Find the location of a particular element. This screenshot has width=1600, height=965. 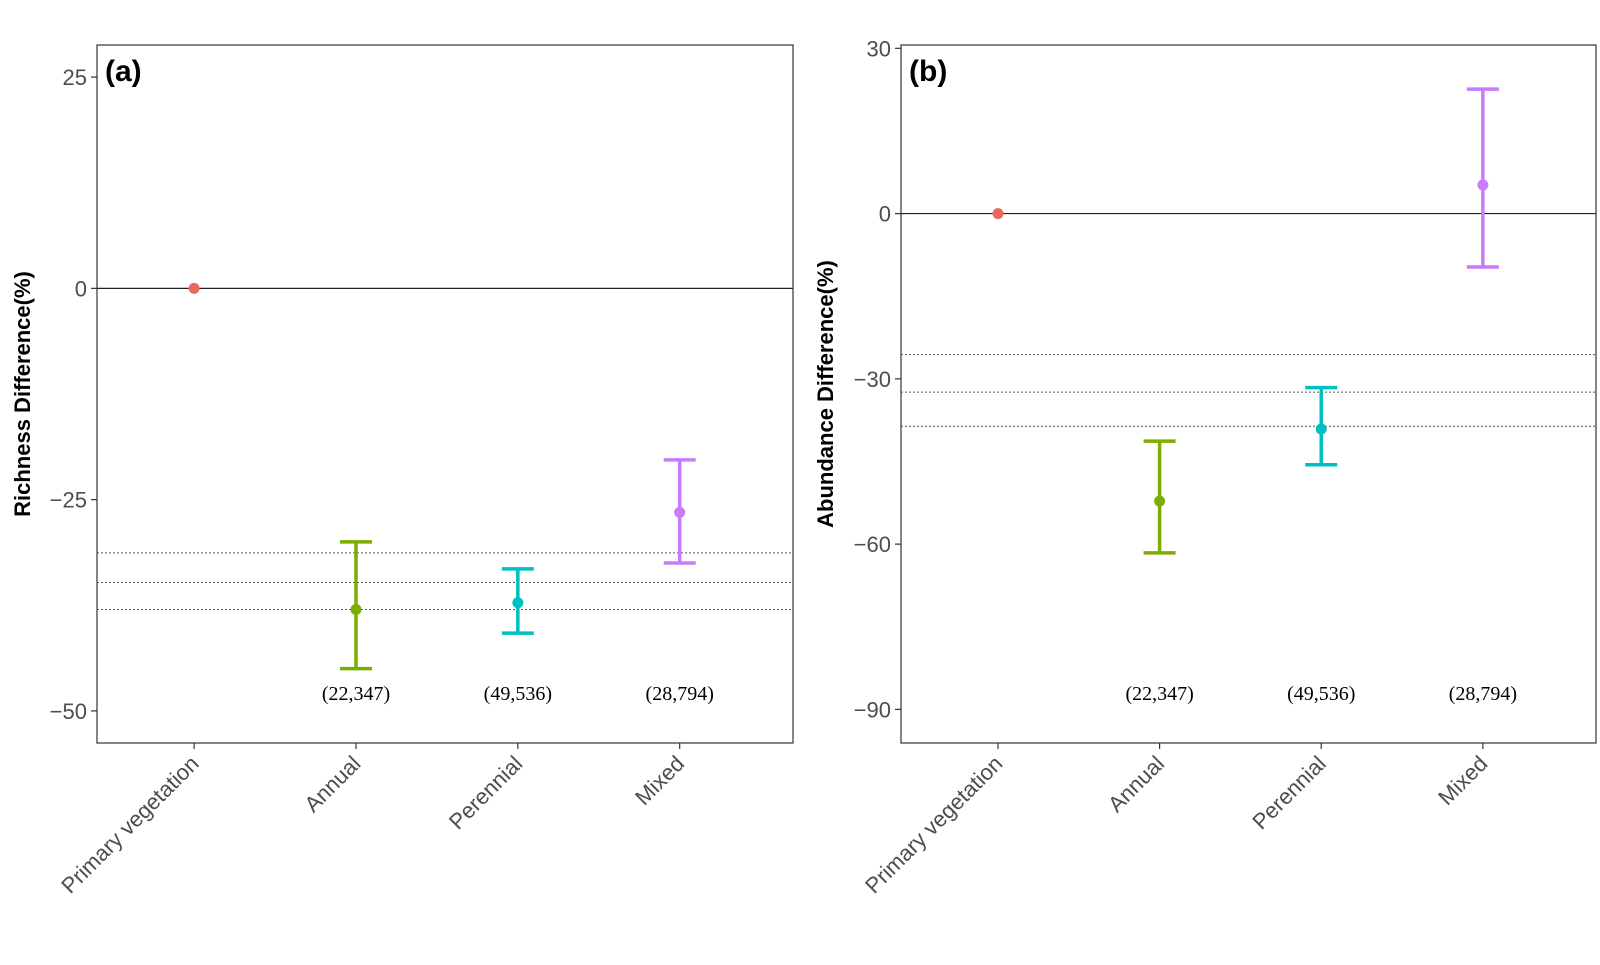

y-axis-label: Abundance Difference(%) is located at coordinates (825, 394).